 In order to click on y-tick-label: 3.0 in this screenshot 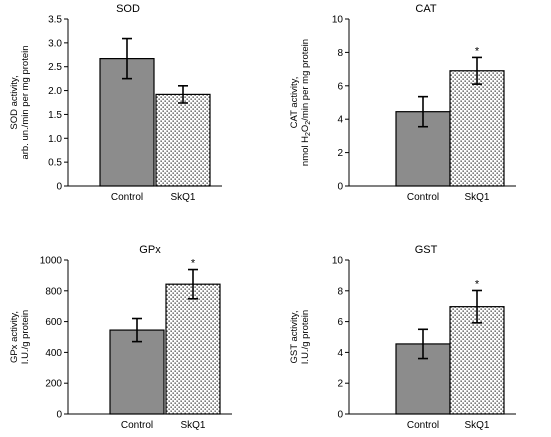, I will do `click(55, 43)`.